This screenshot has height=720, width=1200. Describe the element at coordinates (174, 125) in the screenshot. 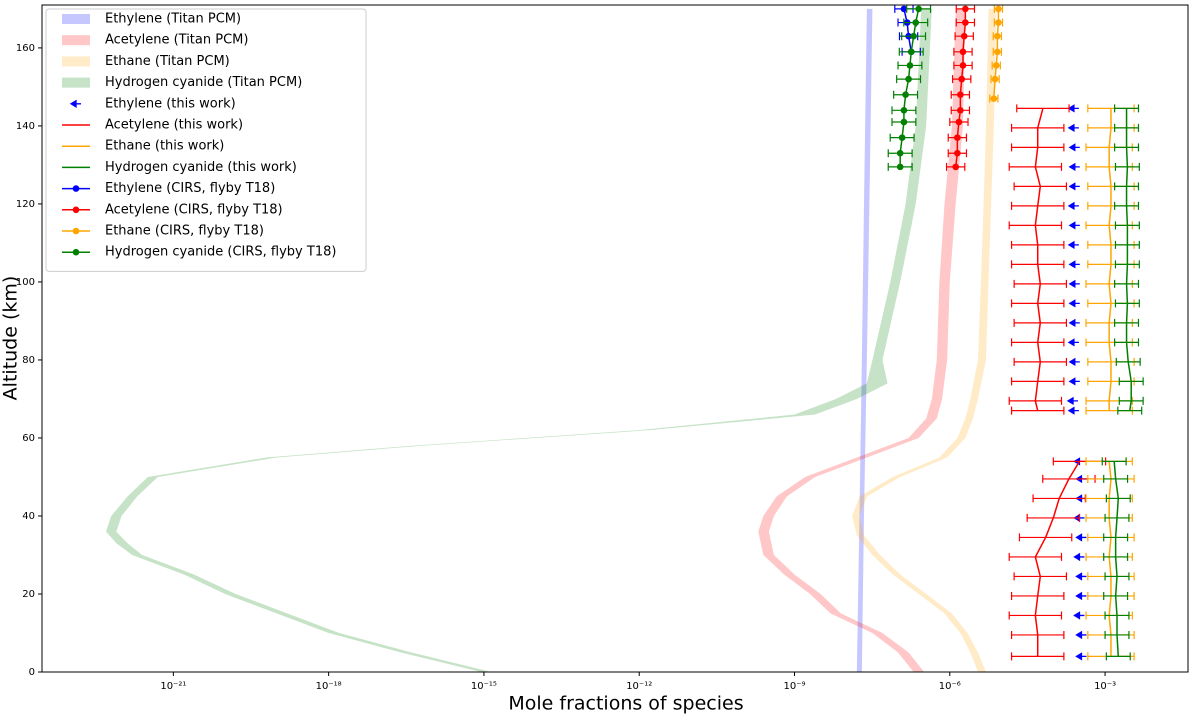

I see `legend-label: Acetylene (this work)` at that location.